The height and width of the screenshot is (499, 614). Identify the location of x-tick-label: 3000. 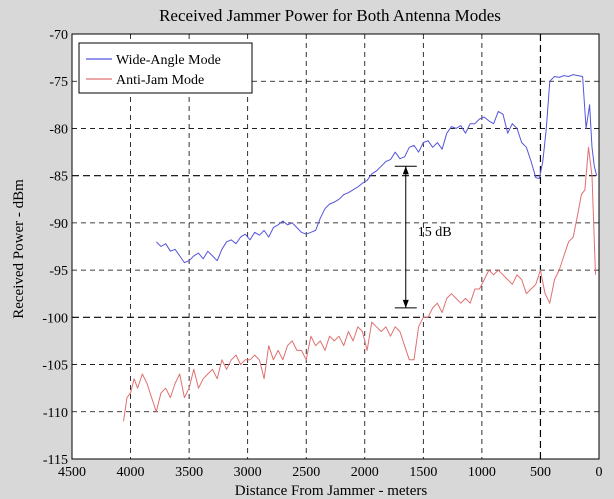
(248, 472).